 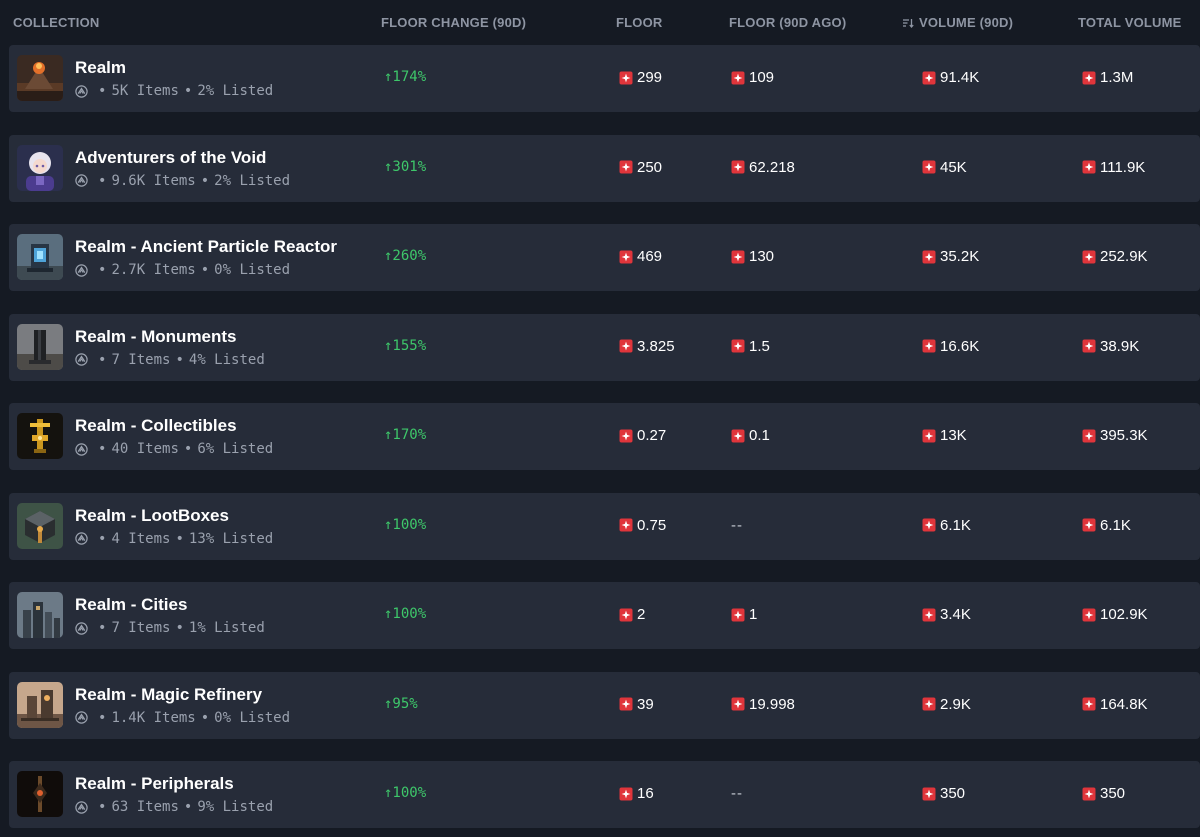 I want to click on collection-thumbnail-golden-totem, so click(x=40, y=436).